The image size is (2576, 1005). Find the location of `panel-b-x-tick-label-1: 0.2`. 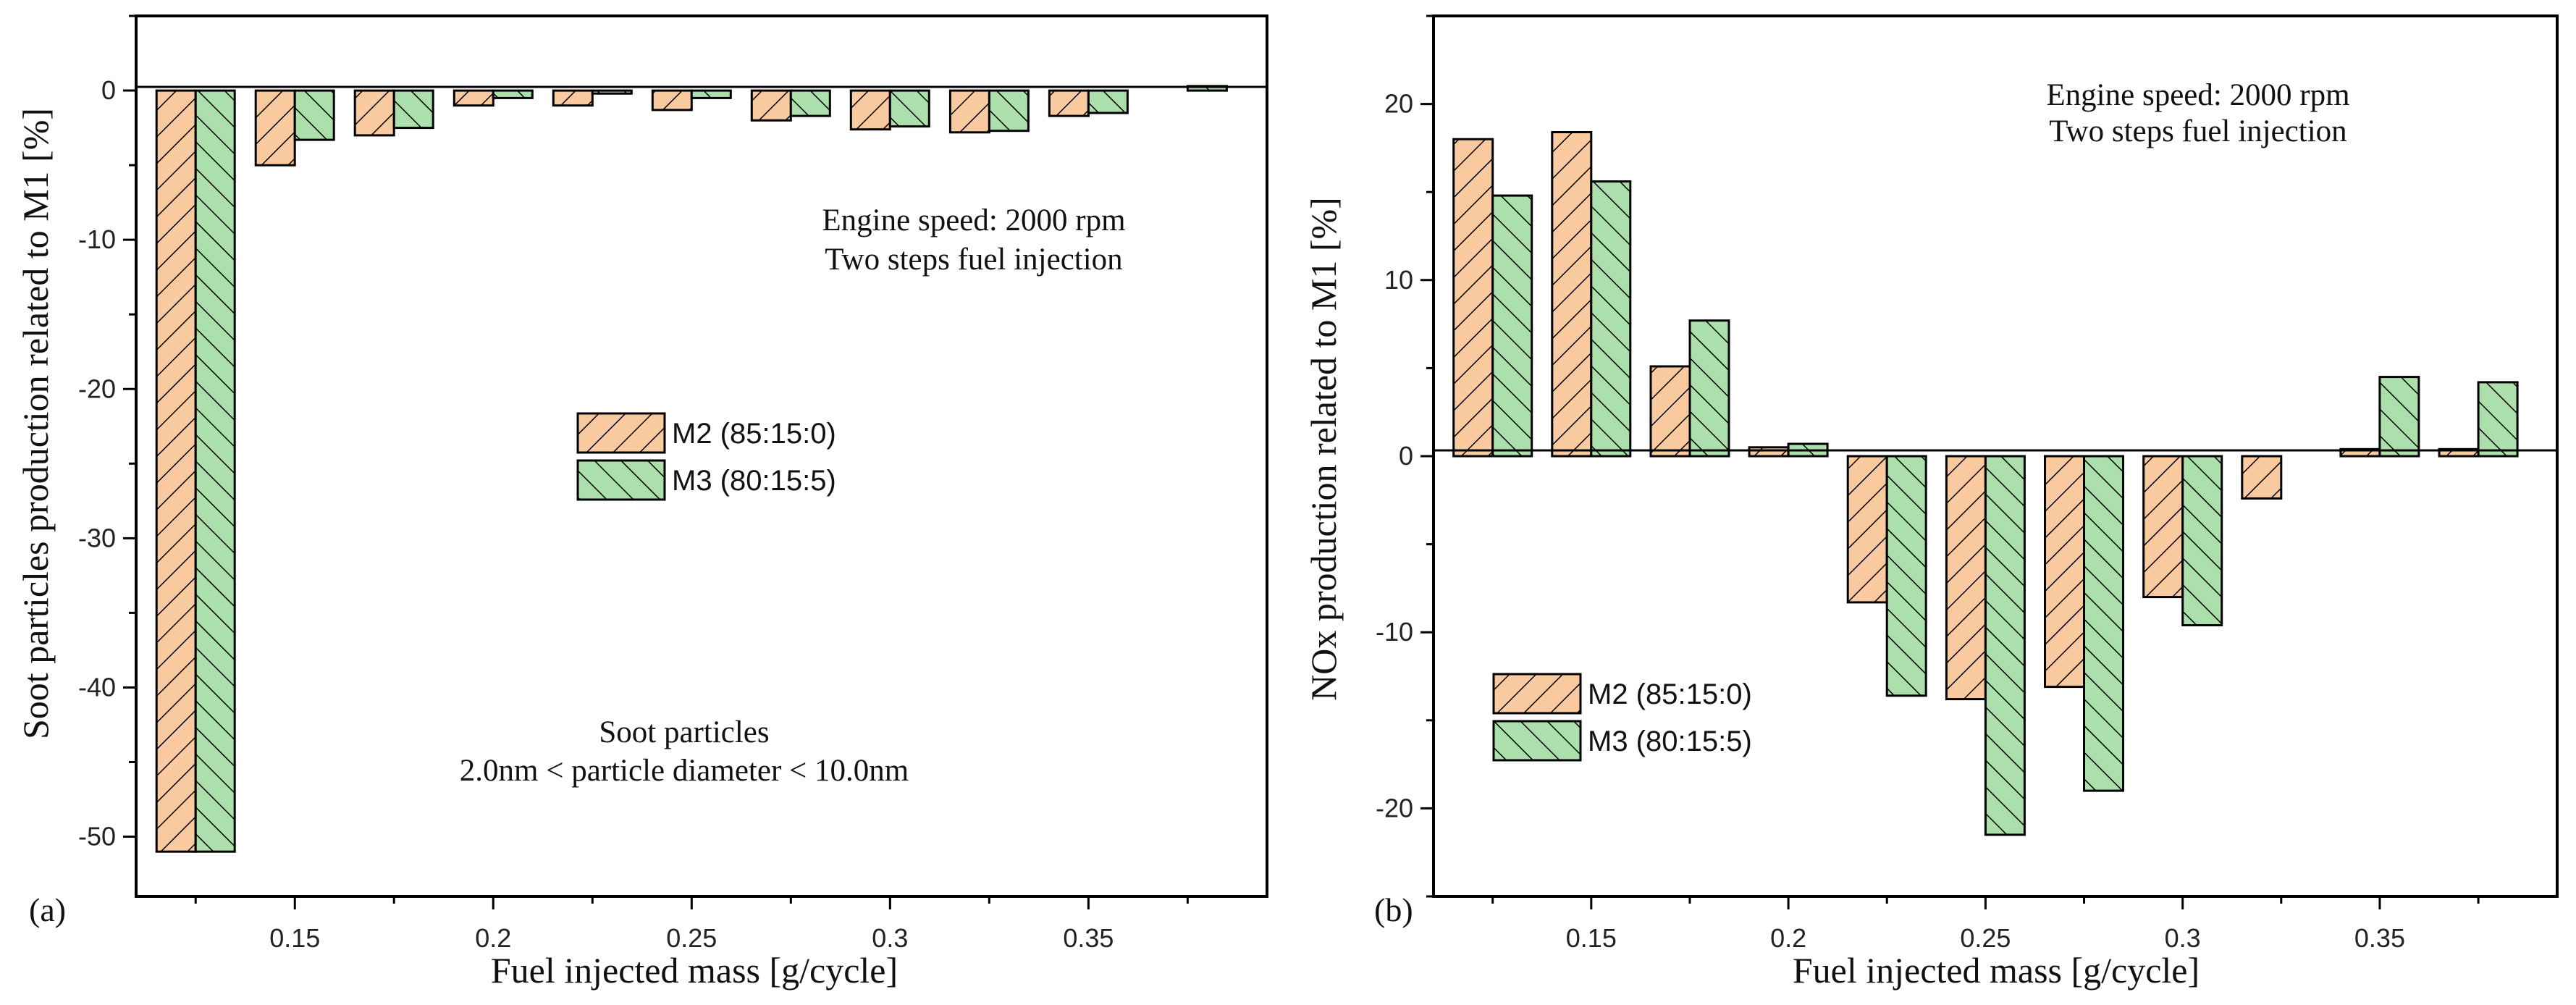

panel-b-x-tick-label-1: 0.2 is located at coordinates (1788, 938).